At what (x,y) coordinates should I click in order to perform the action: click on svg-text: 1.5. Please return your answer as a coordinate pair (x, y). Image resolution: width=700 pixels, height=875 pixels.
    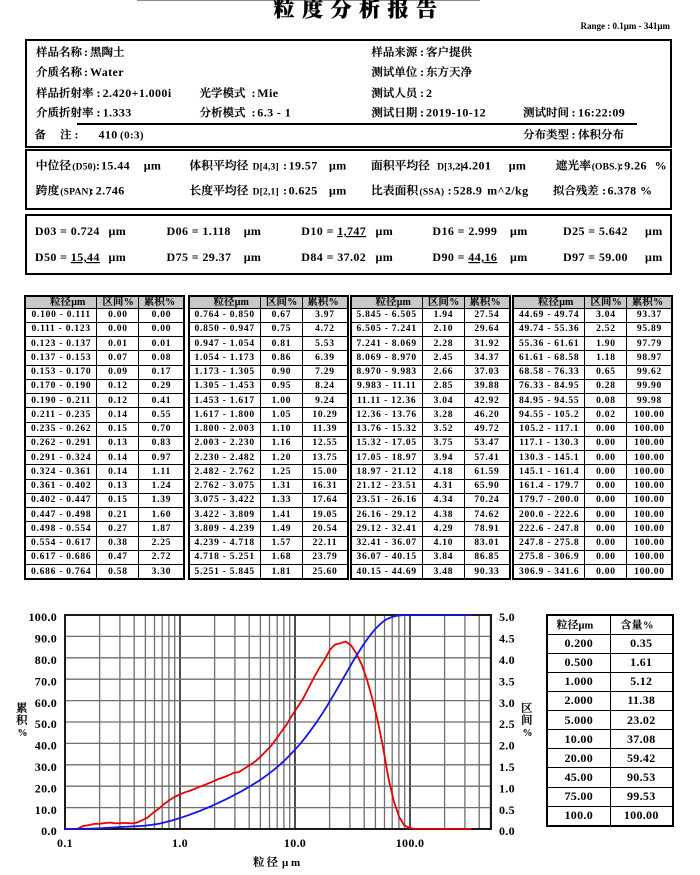
    Looking at the image, I should click on (507, 767).